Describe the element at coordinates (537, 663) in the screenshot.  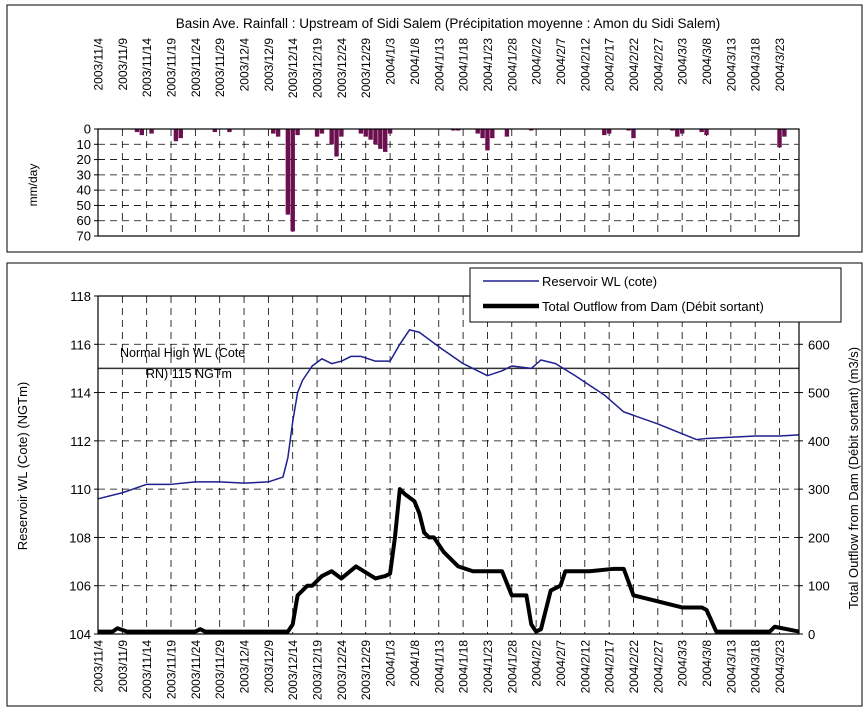
I see `water-level-x-tick-label: 2004/2/2` at that location.